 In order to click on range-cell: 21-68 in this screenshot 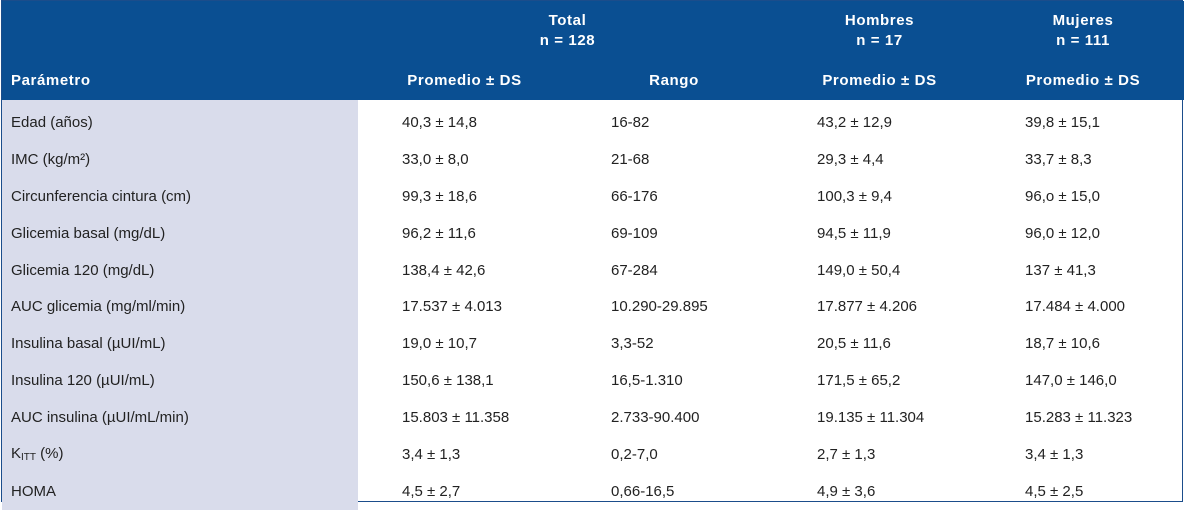, I will do `click(630, 159)`.